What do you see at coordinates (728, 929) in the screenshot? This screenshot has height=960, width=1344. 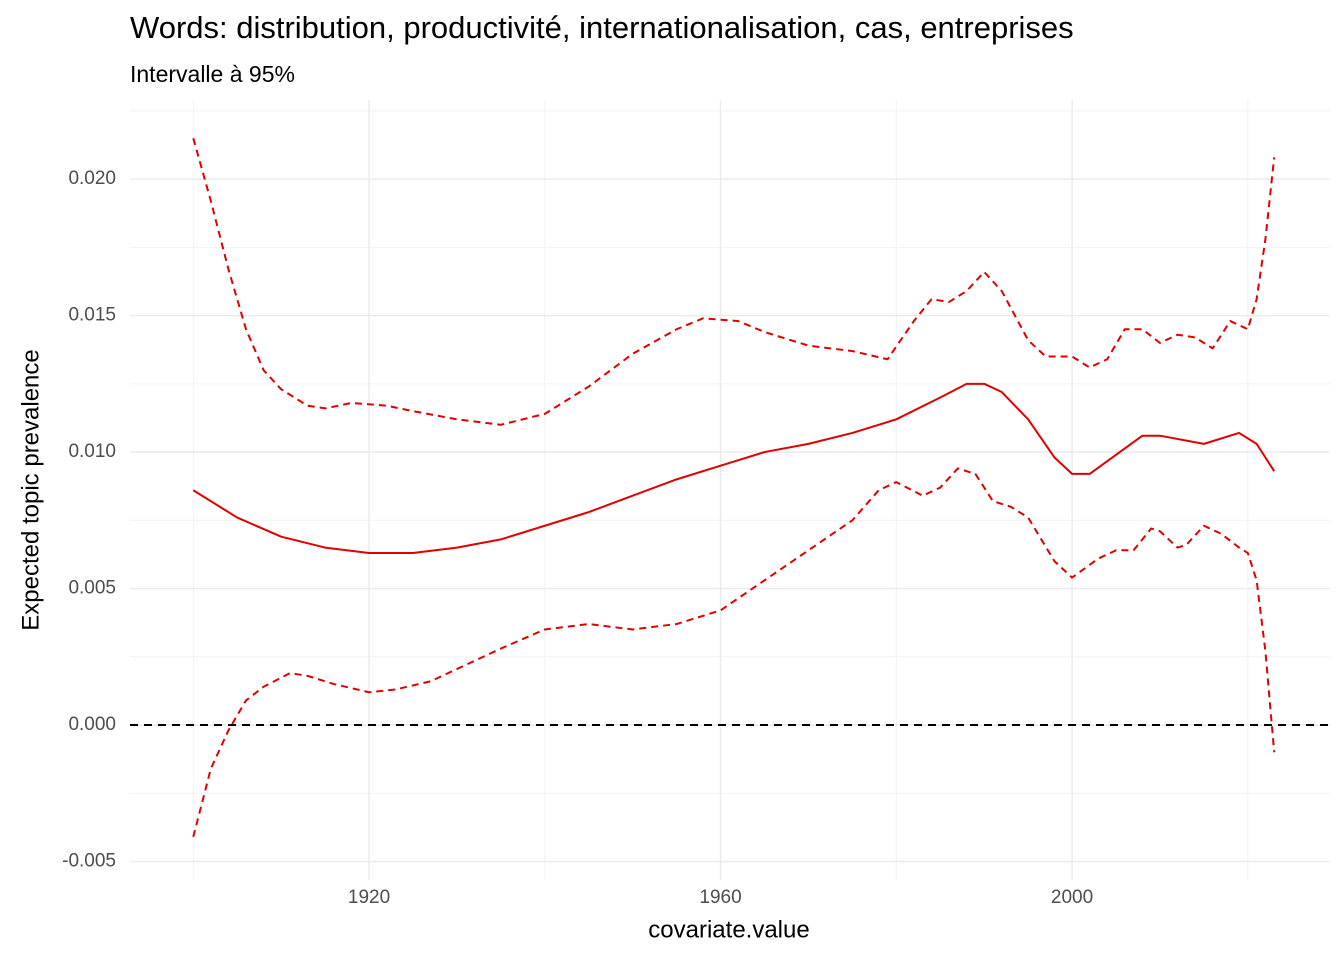 I see `x-axis-label: covariate.value` at bounding box center [728, 929].